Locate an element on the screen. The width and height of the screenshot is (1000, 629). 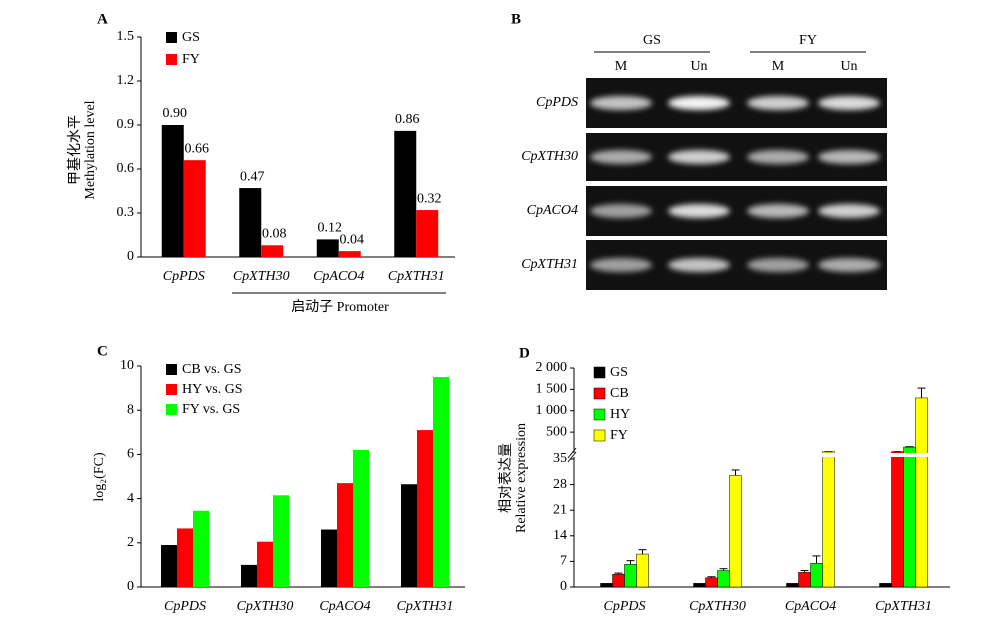
y-tick-label: 35 is located at coordinates (560, 458).